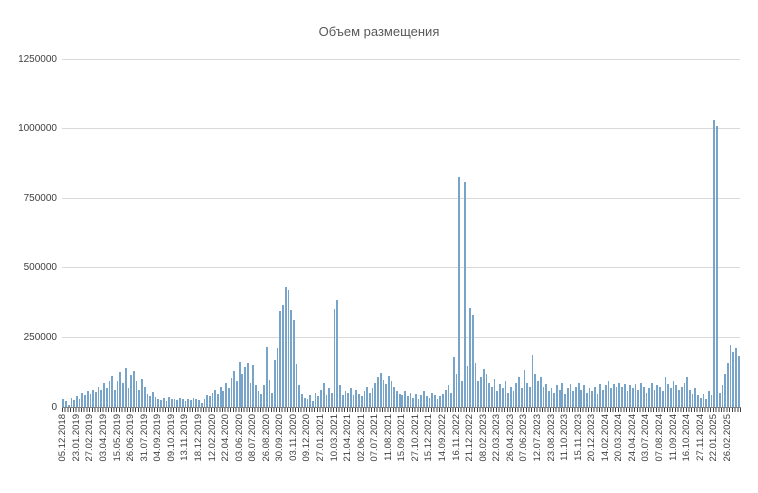 Image resolution: width=758 pixels, height=493 pixels. What do you see at coordinates (619, 438) in the screenshot?
I see `x-axis-tick-label: 20.03.2024` at bounding box center [619, 438].